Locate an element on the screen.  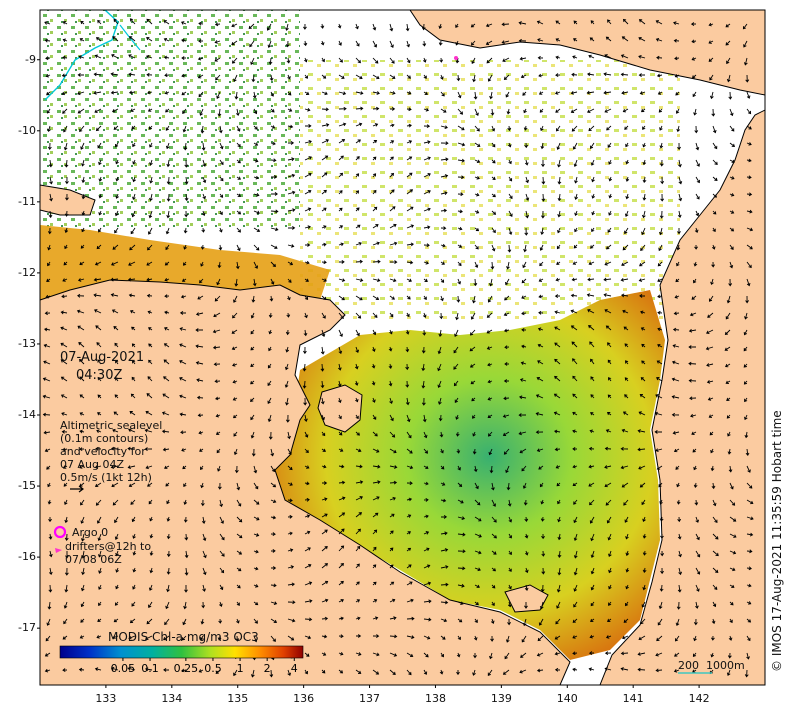
velocity-legend-line: (0.1m contours) is located at coordinates (104, 438).